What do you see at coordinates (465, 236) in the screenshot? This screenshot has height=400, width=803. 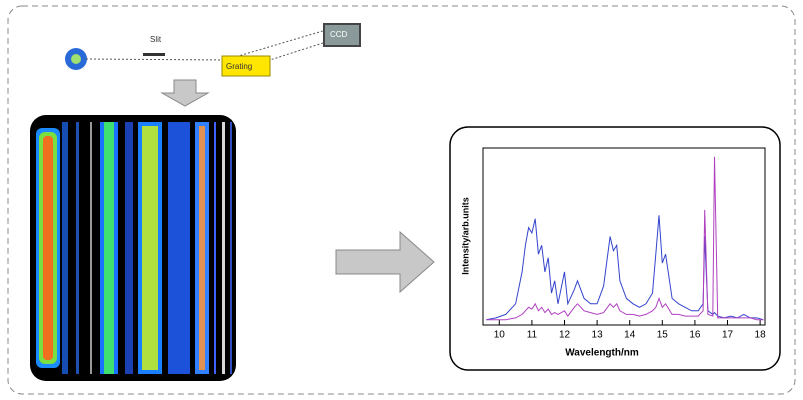 I see `y-axis-label: Intensity/arb.units` at bounding box center [465, 236].